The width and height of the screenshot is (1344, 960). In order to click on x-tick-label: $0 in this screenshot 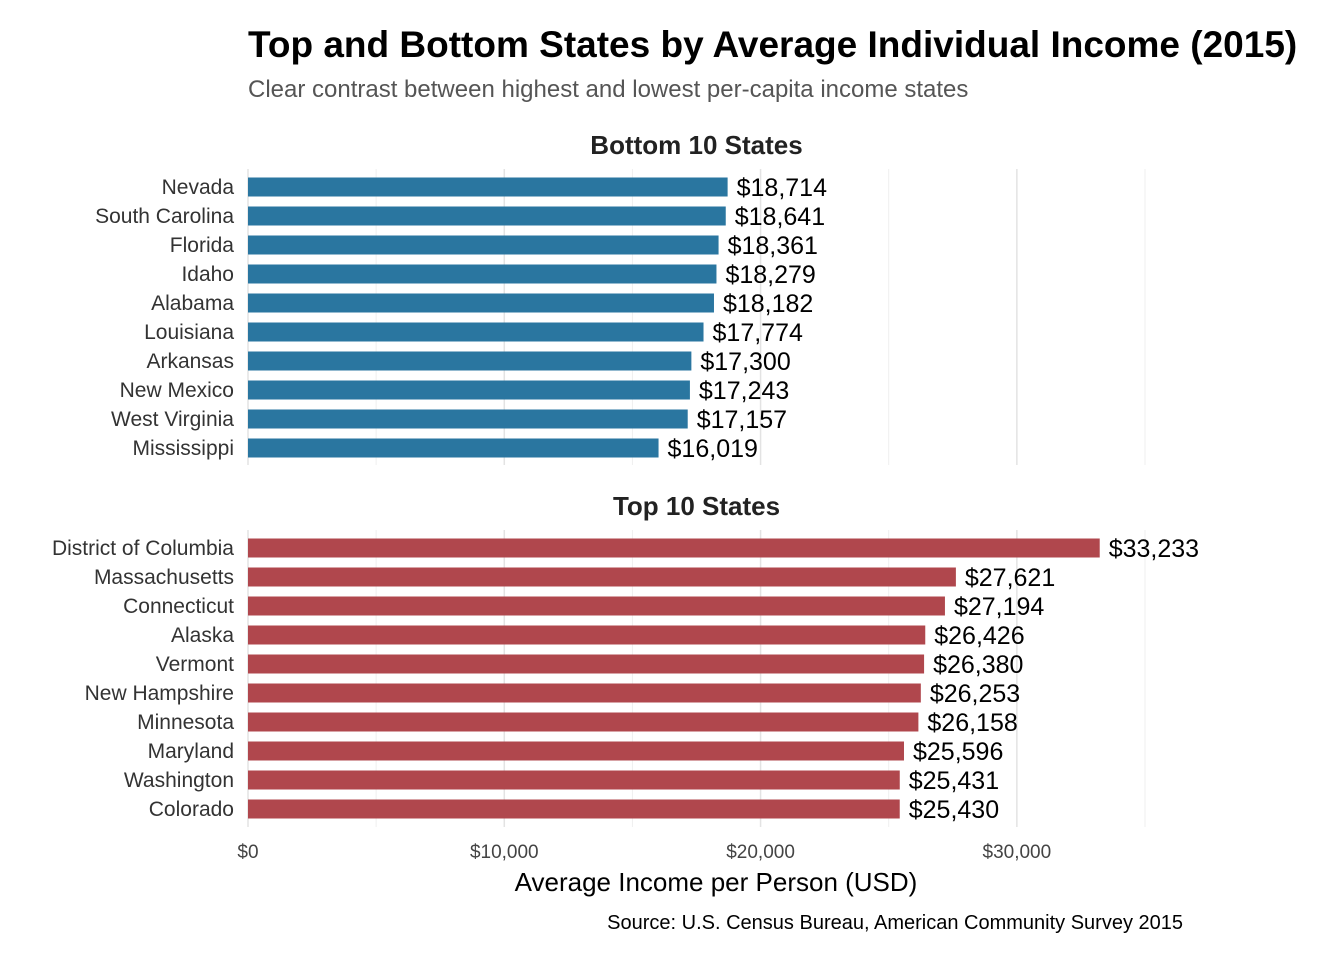, I will do `click(247, 852)`.